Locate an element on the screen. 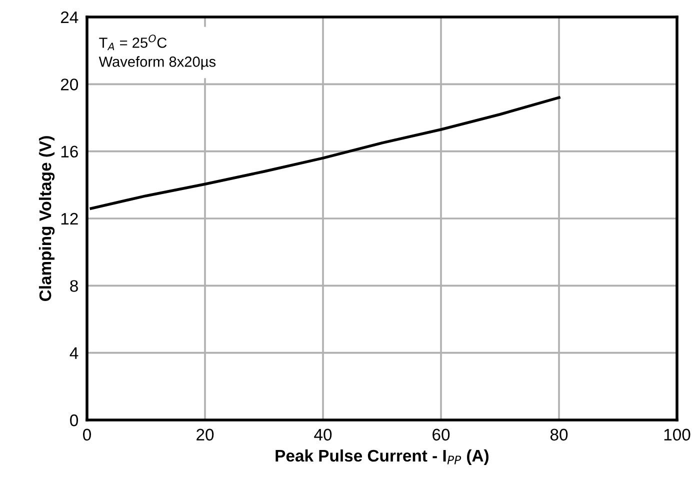  x-tick-label: 80 is located at coordinates (559, 434).